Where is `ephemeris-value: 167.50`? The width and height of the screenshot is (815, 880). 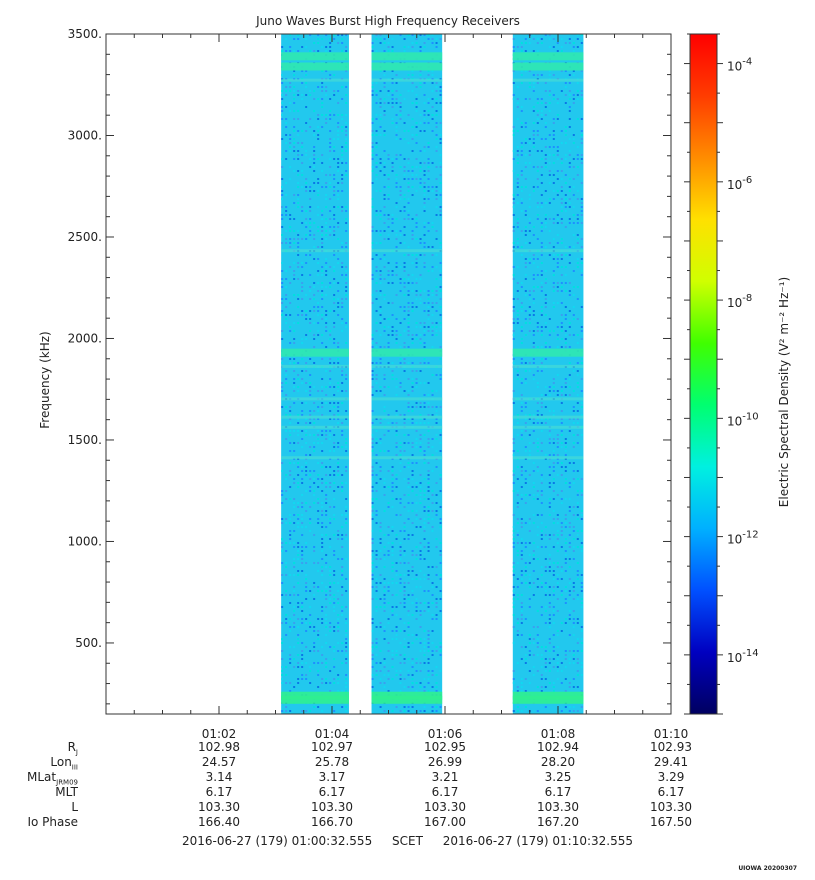
ephemeris-value: 167.50 is located at coordinates (671, 822).